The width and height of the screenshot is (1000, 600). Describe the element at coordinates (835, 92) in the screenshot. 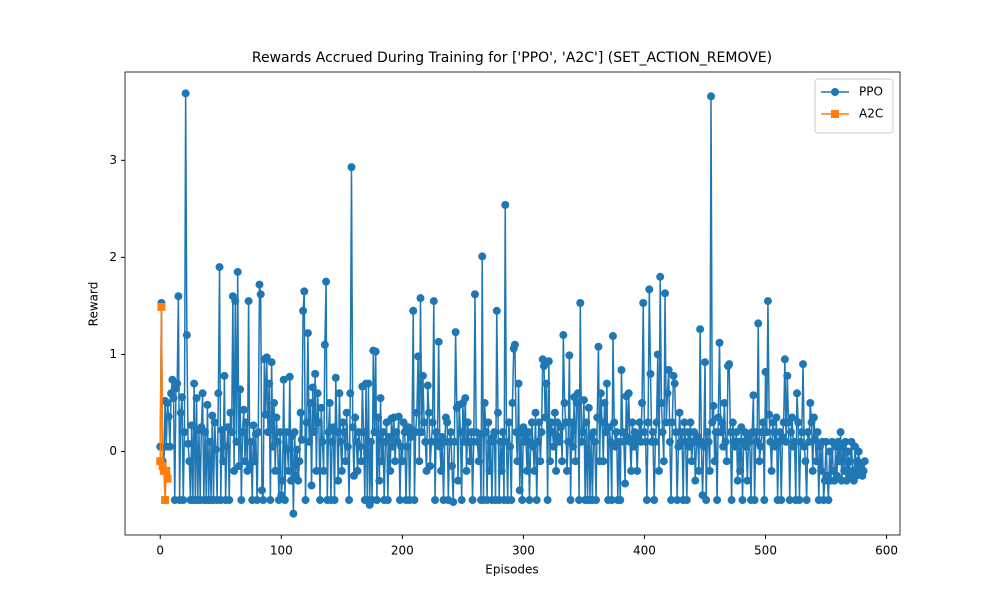

I see `legend-marker` at that location.